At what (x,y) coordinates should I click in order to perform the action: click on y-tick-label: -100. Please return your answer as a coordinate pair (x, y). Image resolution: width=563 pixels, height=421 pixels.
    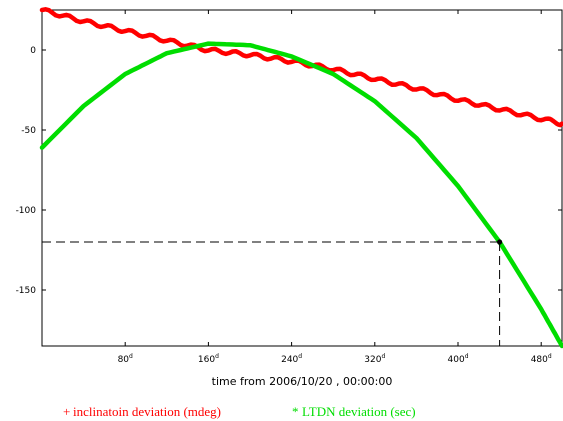
    Looking at the image, I should click on (26, 211).